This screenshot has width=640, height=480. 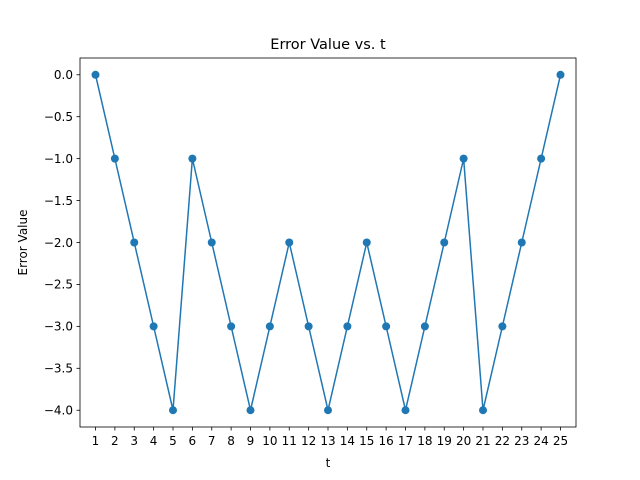 What do you see at coordinates (347, 441) in the screenshot?
I see `x-tick-label: 14` at bounding box center [347, 441].